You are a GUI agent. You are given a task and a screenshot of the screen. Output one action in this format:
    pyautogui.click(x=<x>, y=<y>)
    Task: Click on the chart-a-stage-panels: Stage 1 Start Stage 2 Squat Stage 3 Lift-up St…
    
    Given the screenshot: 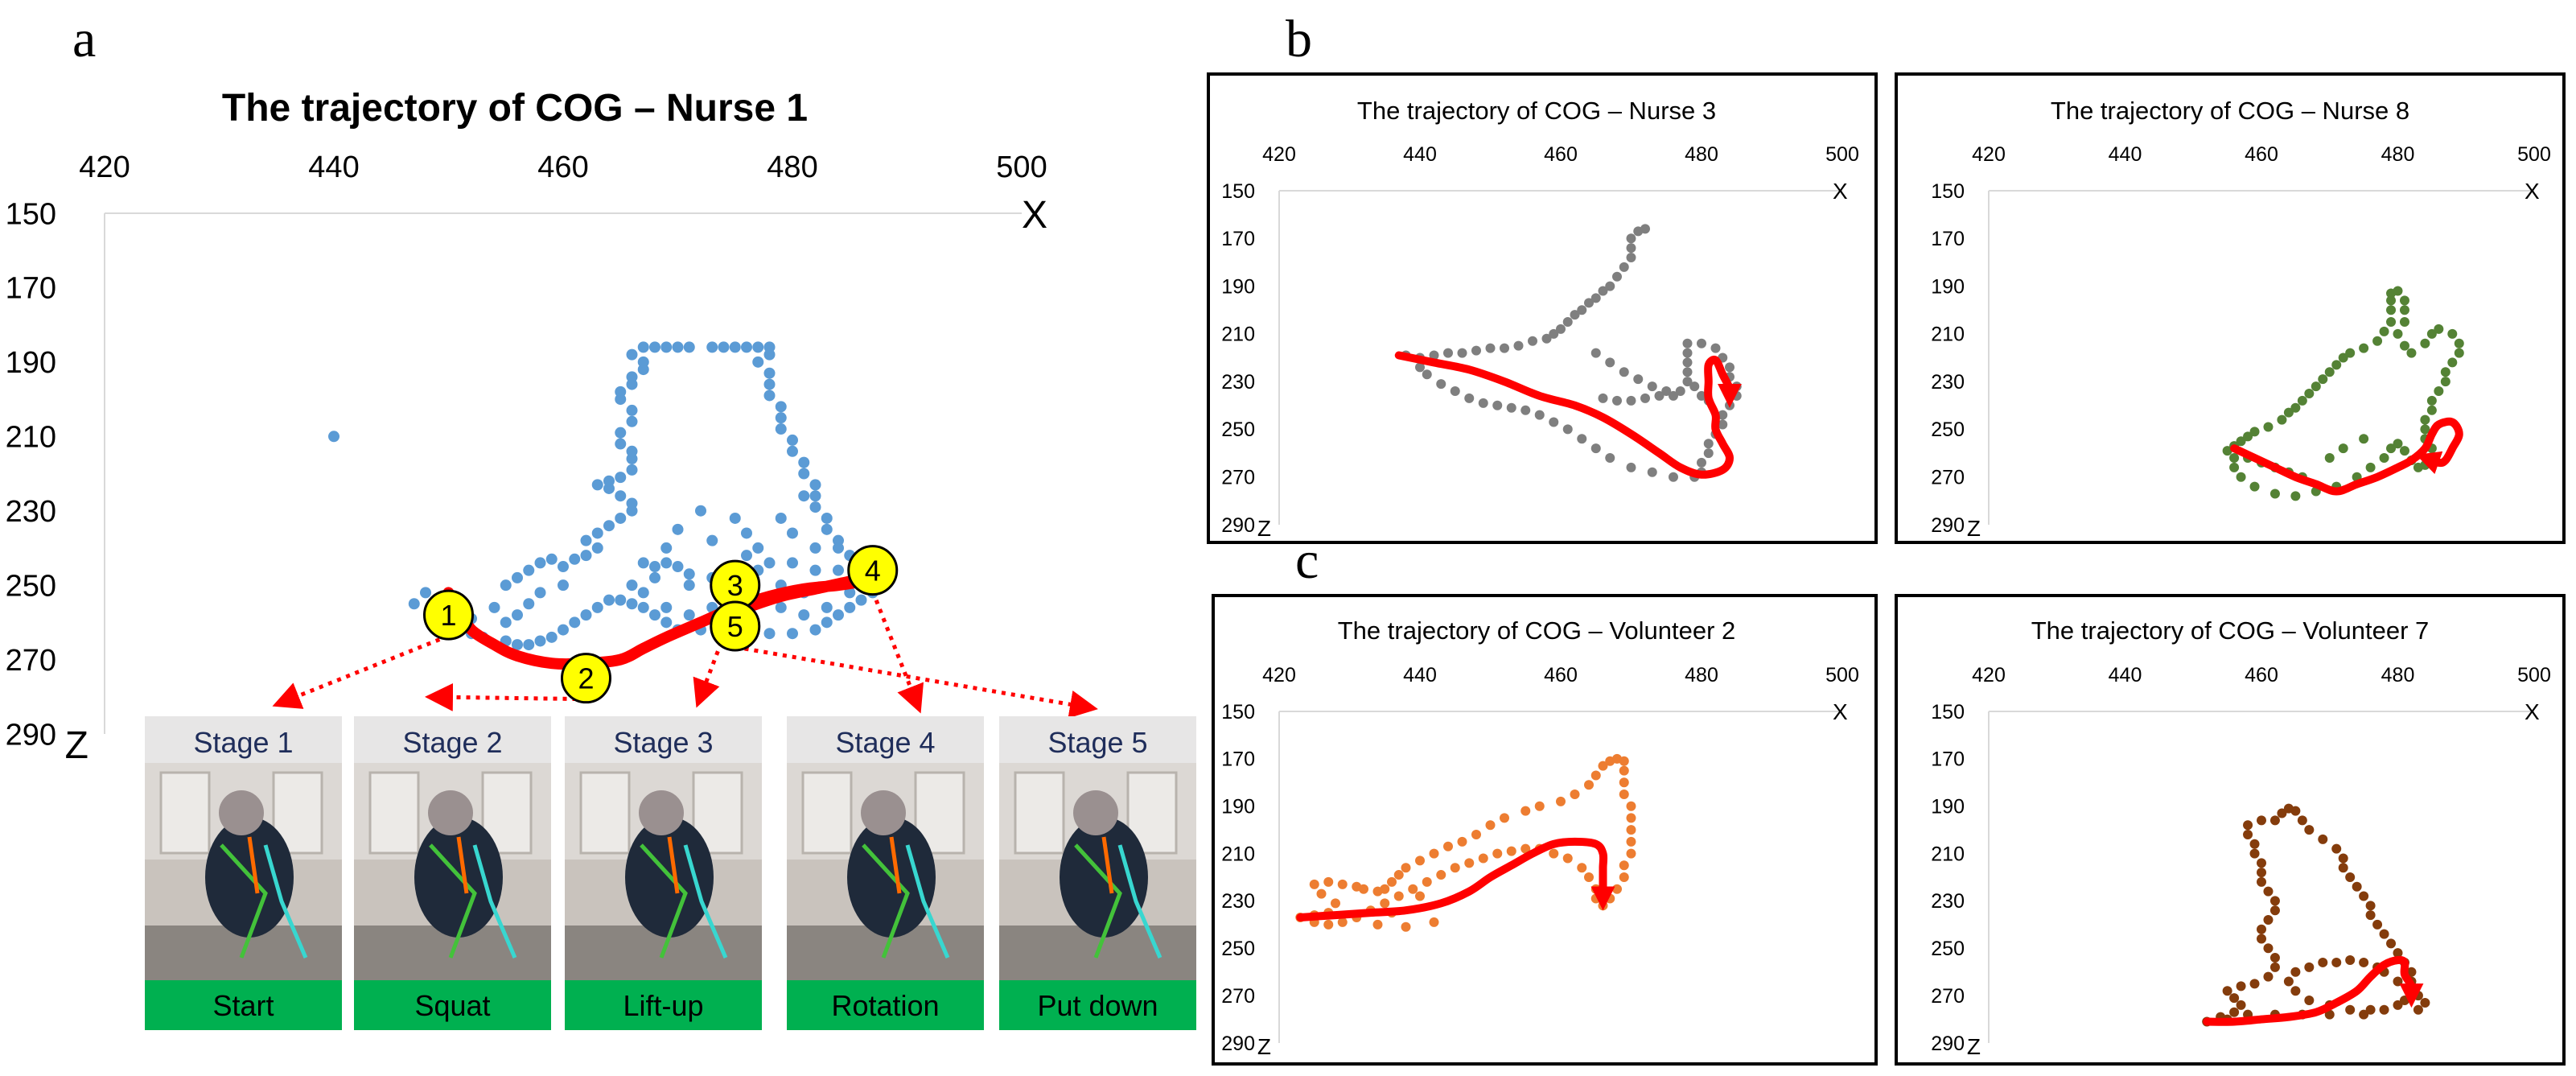 What is the action you would take?
    pyautogui.click(x=670, y=873)
    